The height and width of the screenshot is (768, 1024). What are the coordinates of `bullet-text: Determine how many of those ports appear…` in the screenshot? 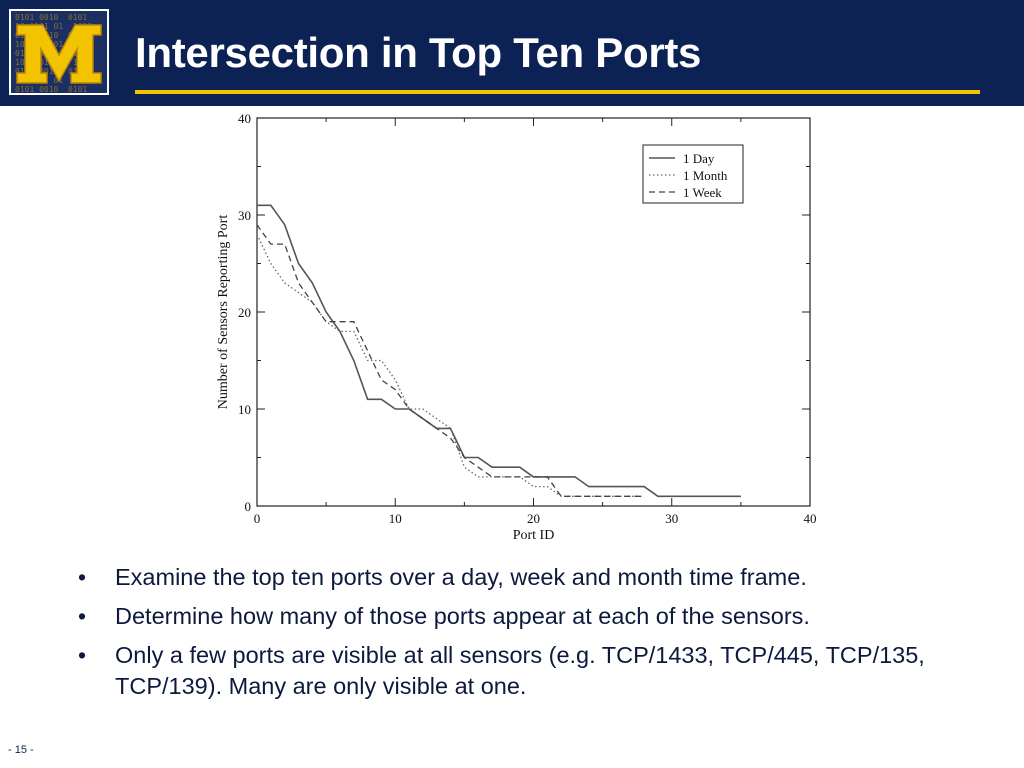 It's located at (462, 616).